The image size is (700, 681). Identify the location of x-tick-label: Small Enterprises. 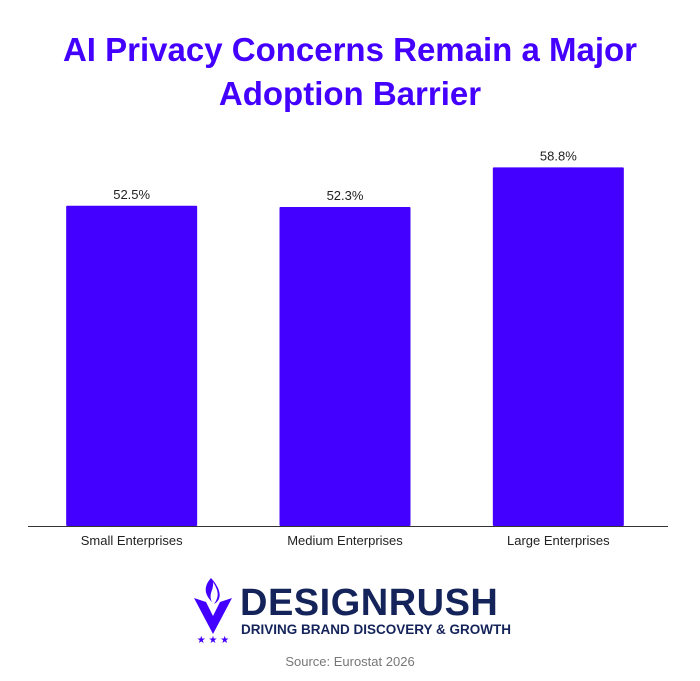
(132, 540).